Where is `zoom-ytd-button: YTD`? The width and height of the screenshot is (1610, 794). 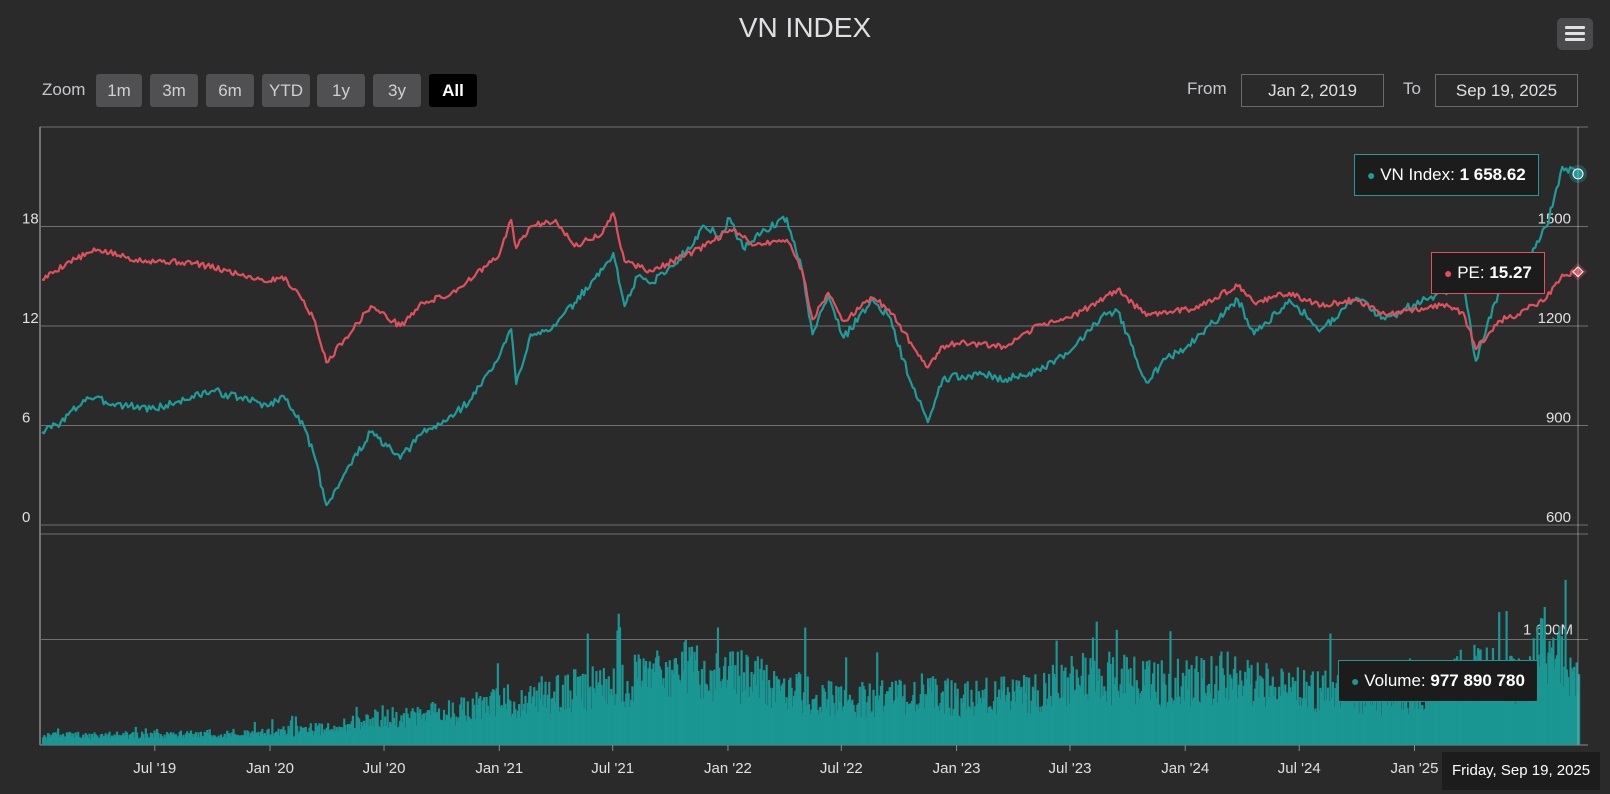 zoom-ytd-button: YTD is located at coordinates (286, 90).